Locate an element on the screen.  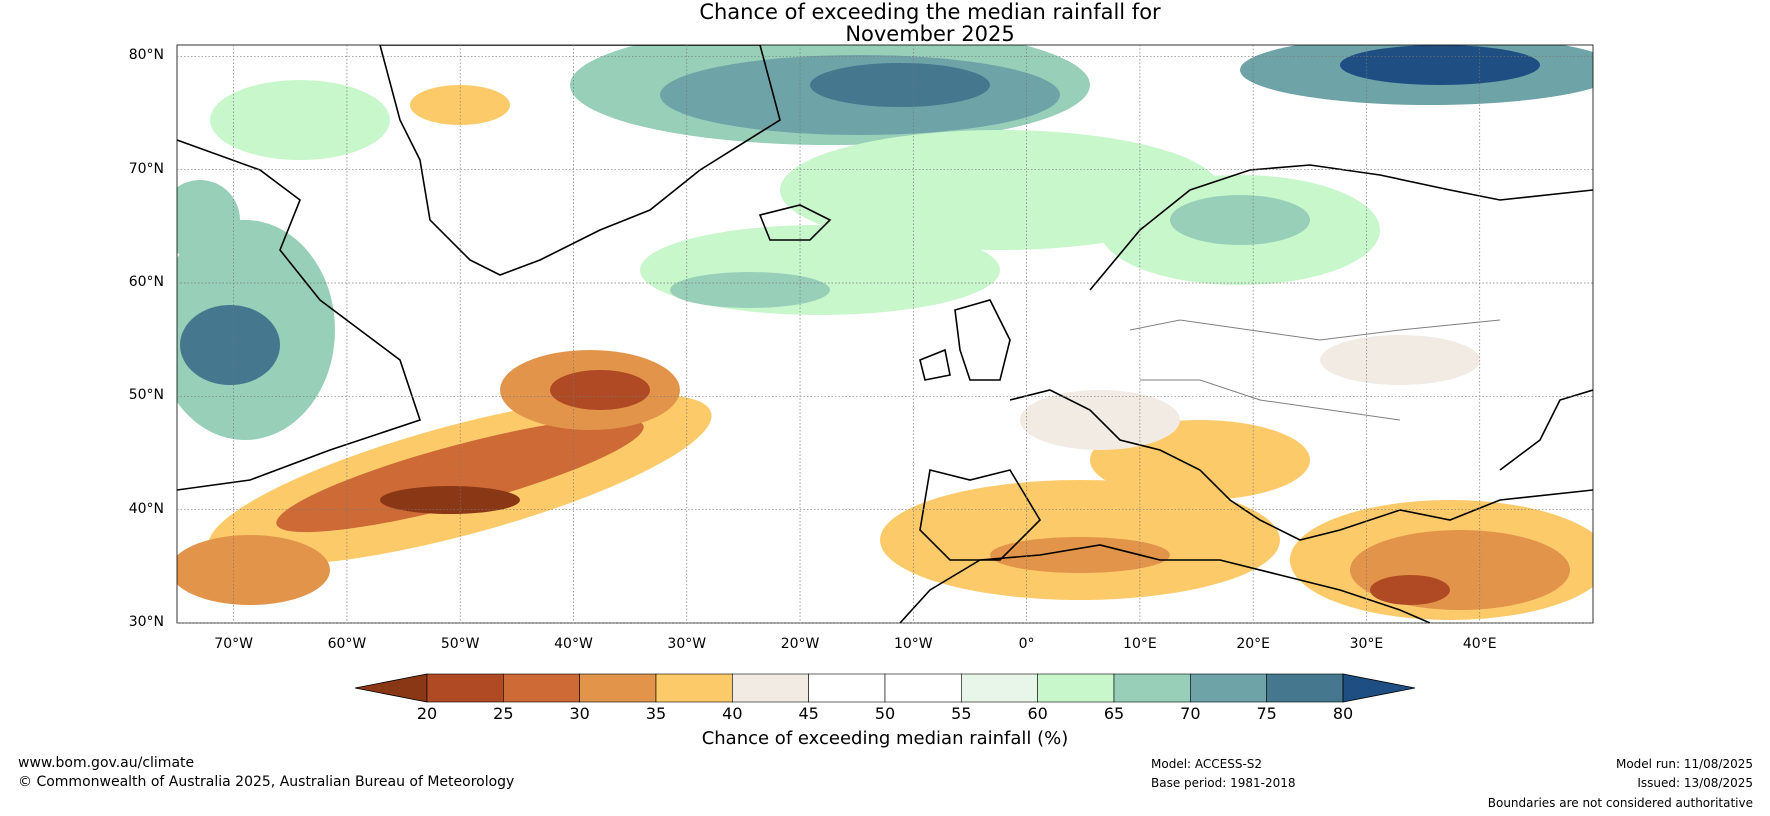
colorbar-tick-label: 60 is located at coordinates (1037, 713).